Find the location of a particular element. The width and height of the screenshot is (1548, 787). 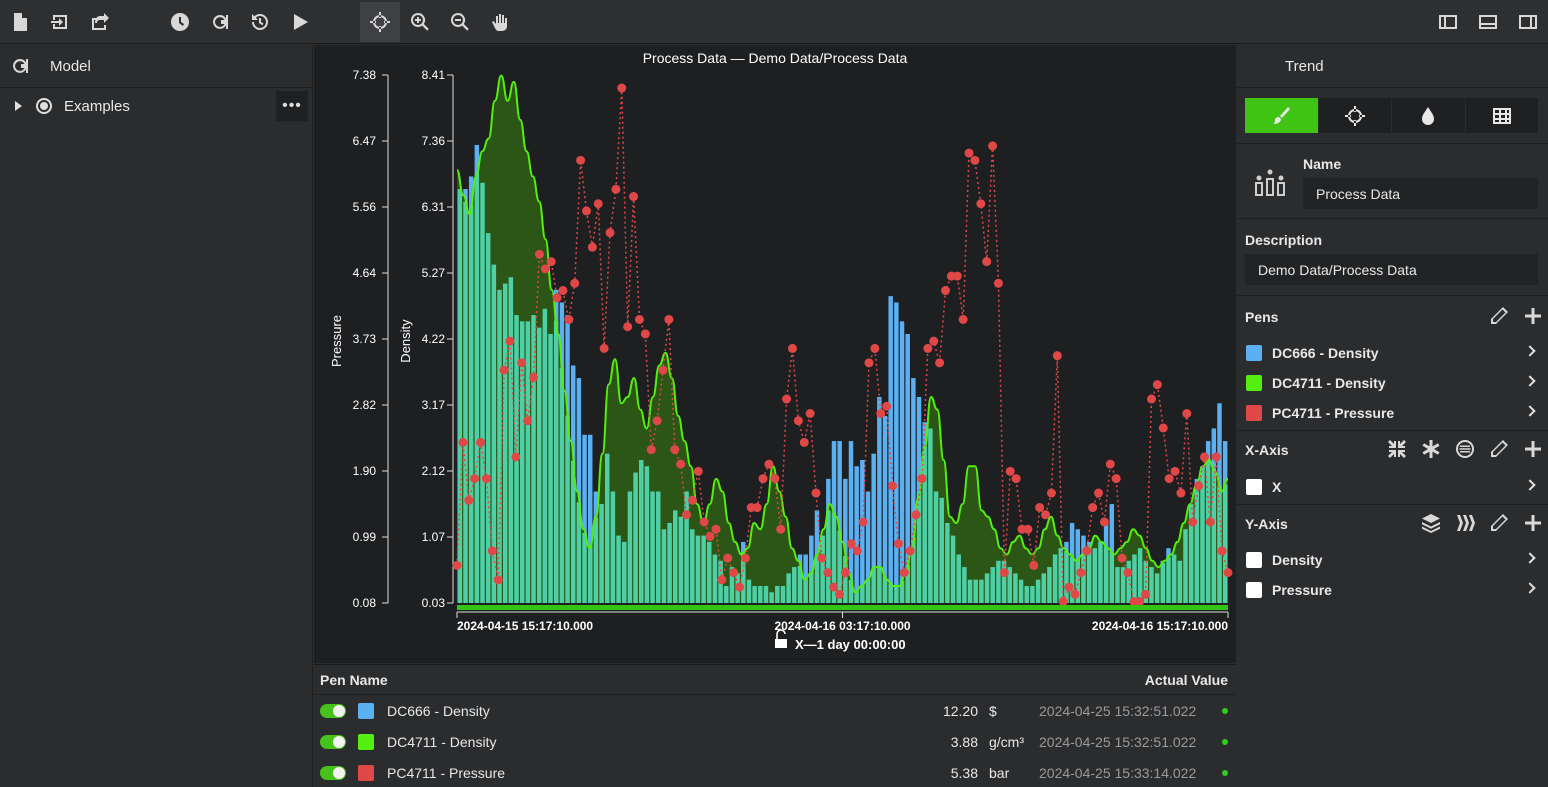

pens-header: Pens is located at coordinates (1392, 317).